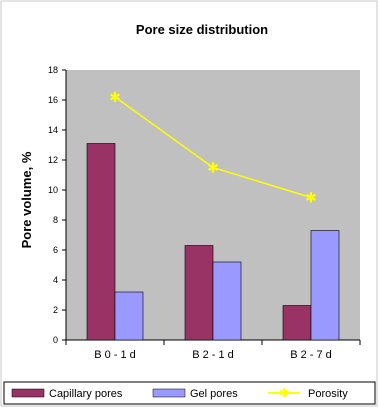  What do you see at coordinates (55, 280) in the screenshot?
I see `y-tick-label: 4` at bounding box center [55, 280].